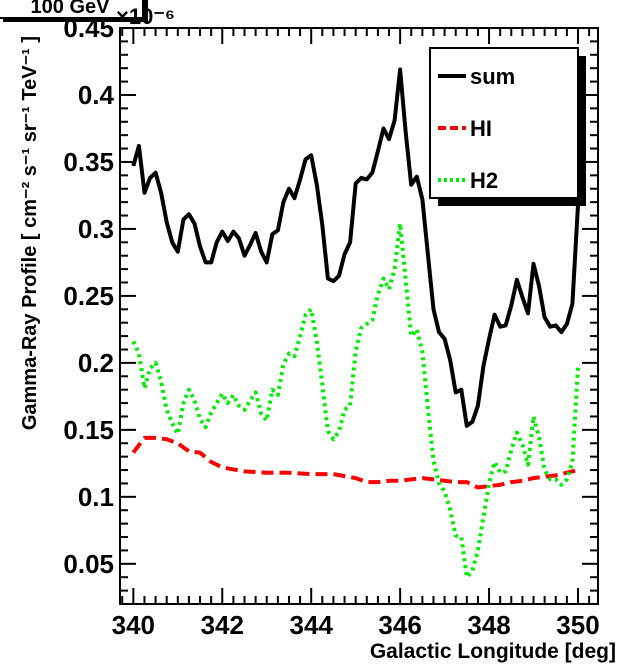 Image resolution: width=631 pixels, height=665 pixels. What do you see at coordinates (88, 564) in the screenshot?
I see `y-tick-label: 0.05` at bounding box center [88, 564].